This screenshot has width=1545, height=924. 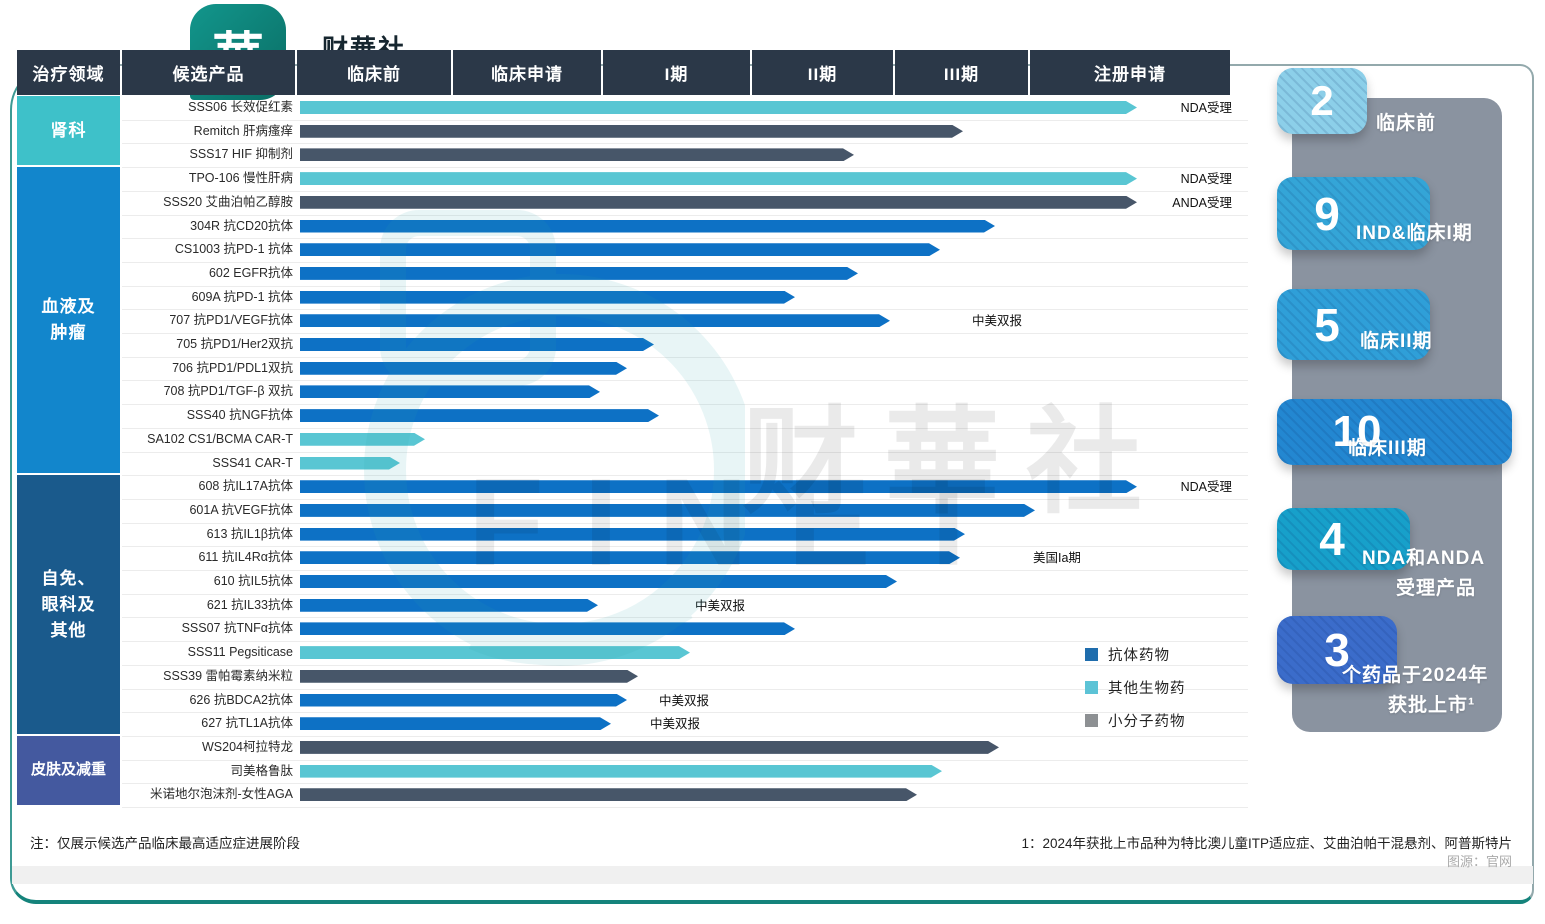 I want to click on category-label: 血液及, so click(x=68, y=307).